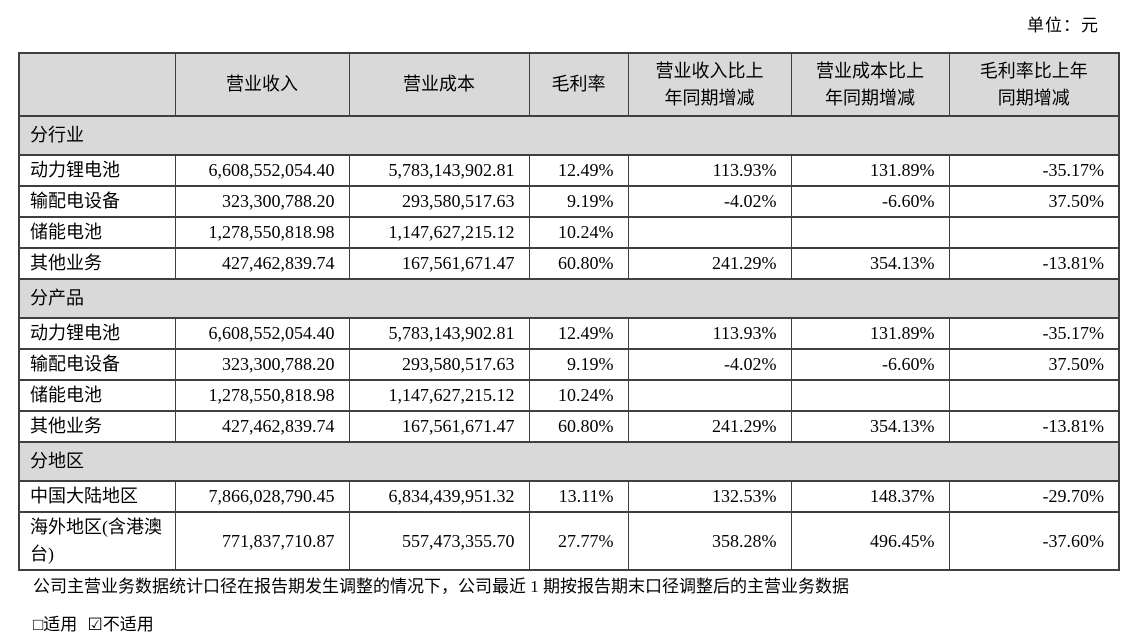 Image resolution: width=1135 pixels, height=640 pixels. I want to click on revenue-change-cell: 132.53%, so click(709, 496).